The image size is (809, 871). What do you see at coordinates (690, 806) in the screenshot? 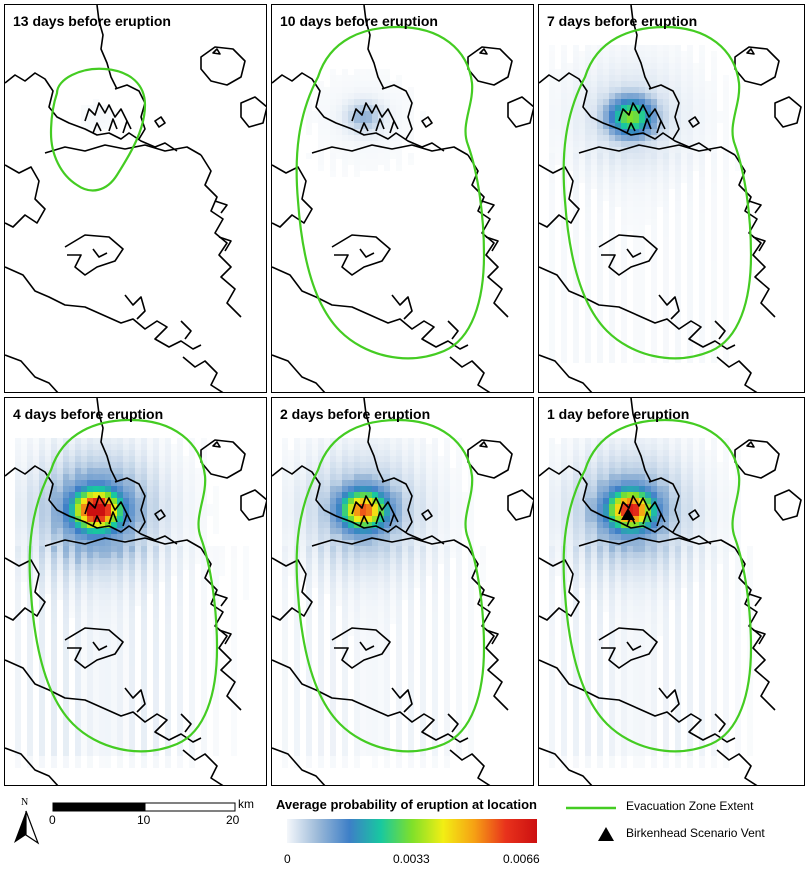
I see `evacuation-zone-label: Evacuation Zone Extent` at bounding box center [690, 806].